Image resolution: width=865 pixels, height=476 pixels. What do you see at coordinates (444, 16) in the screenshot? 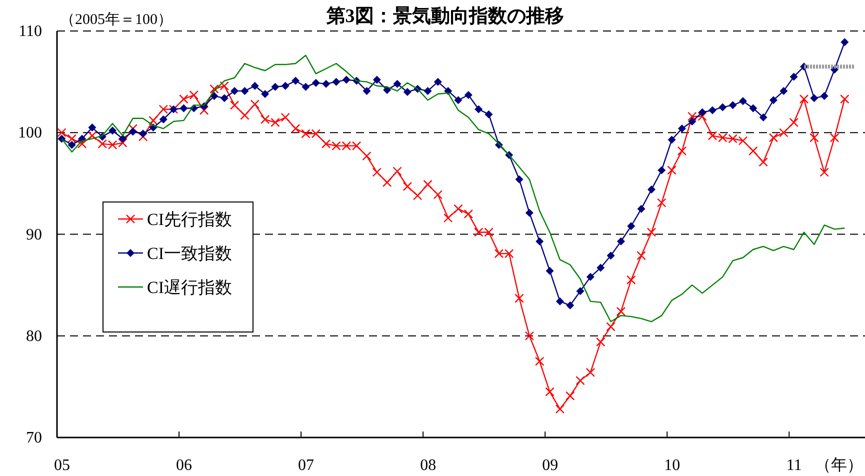
I see `chart-title: 第3図：景気動向指数の推移` at bounding box center [444, 16].